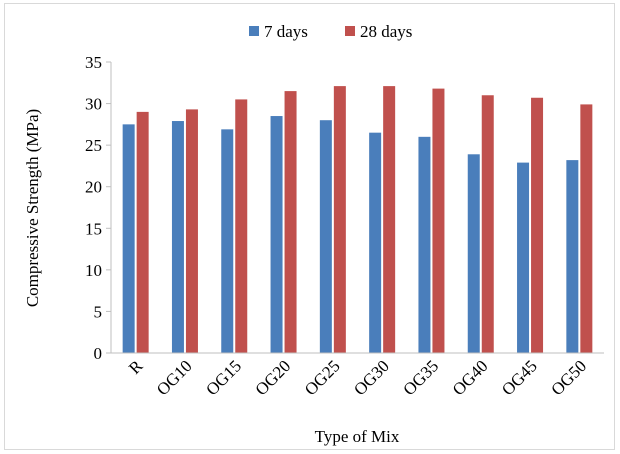 The width and height of the screenshot is (620, 454). Describe the element at coordinates (523, 257) in the screenshot. I see `bar-7-days-OG45` at that location.